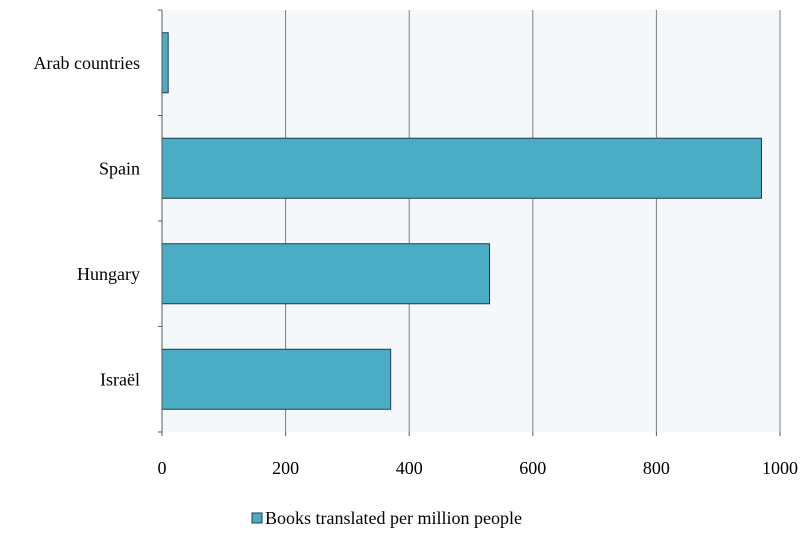  Describe the element at coordinates (257, 518) in the screenshot. I see `legend-swatch` at that location.